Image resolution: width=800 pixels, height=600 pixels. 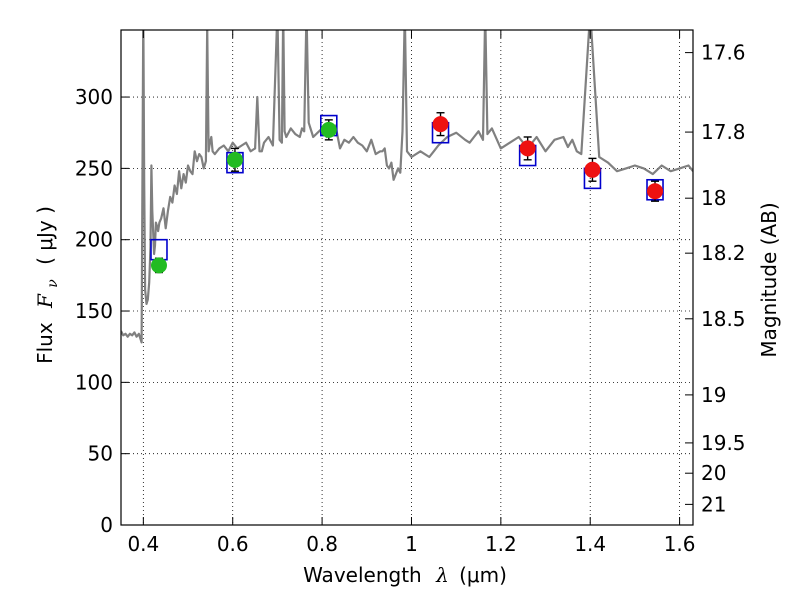 What do you see at coordinates (723, 319) in the screenshot?
I see `y2-tick-label: 18.5` at bounding box center [723, 319].